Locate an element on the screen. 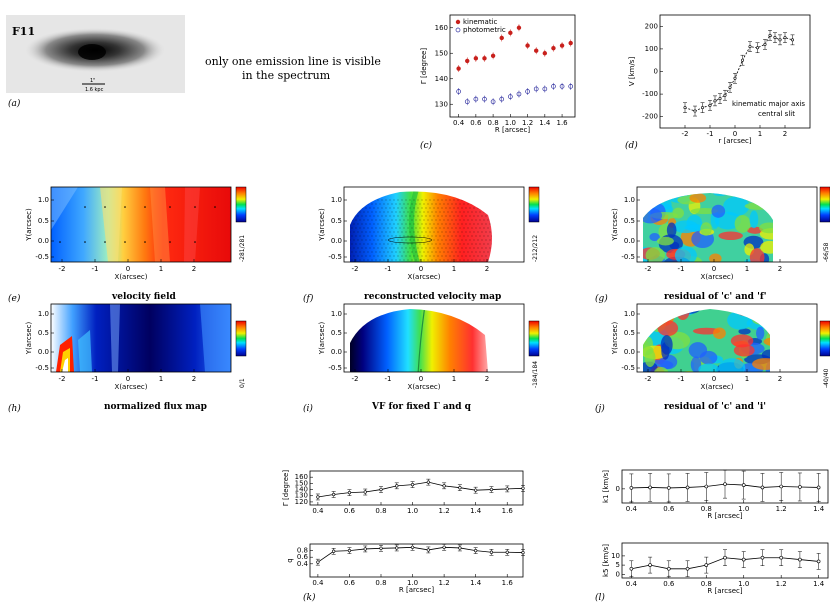  k1-xtick-label: 1.4 is located at coordinates (476, 511).